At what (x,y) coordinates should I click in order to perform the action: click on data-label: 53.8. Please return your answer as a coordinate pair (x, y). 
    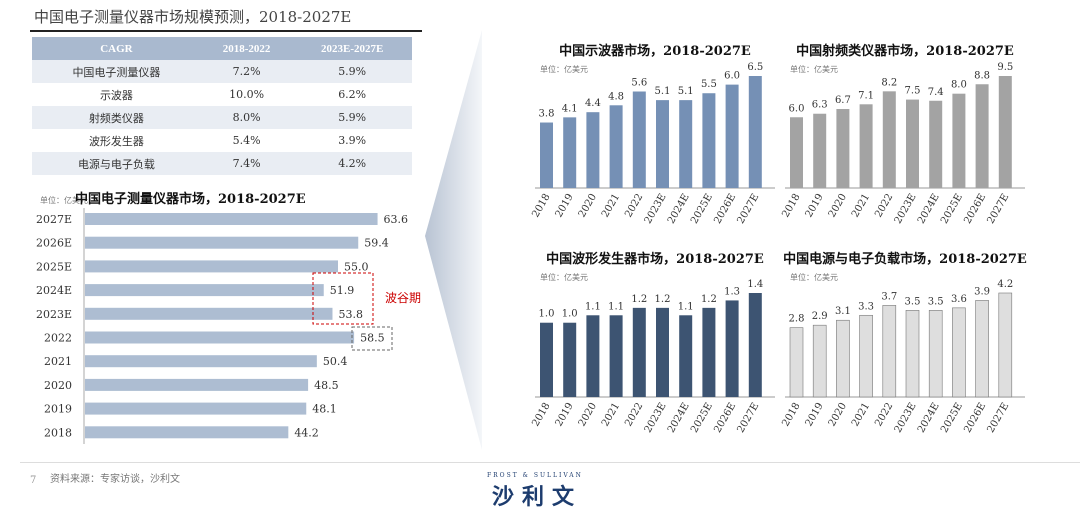
    Looking at the image, I should click on (350, 314).